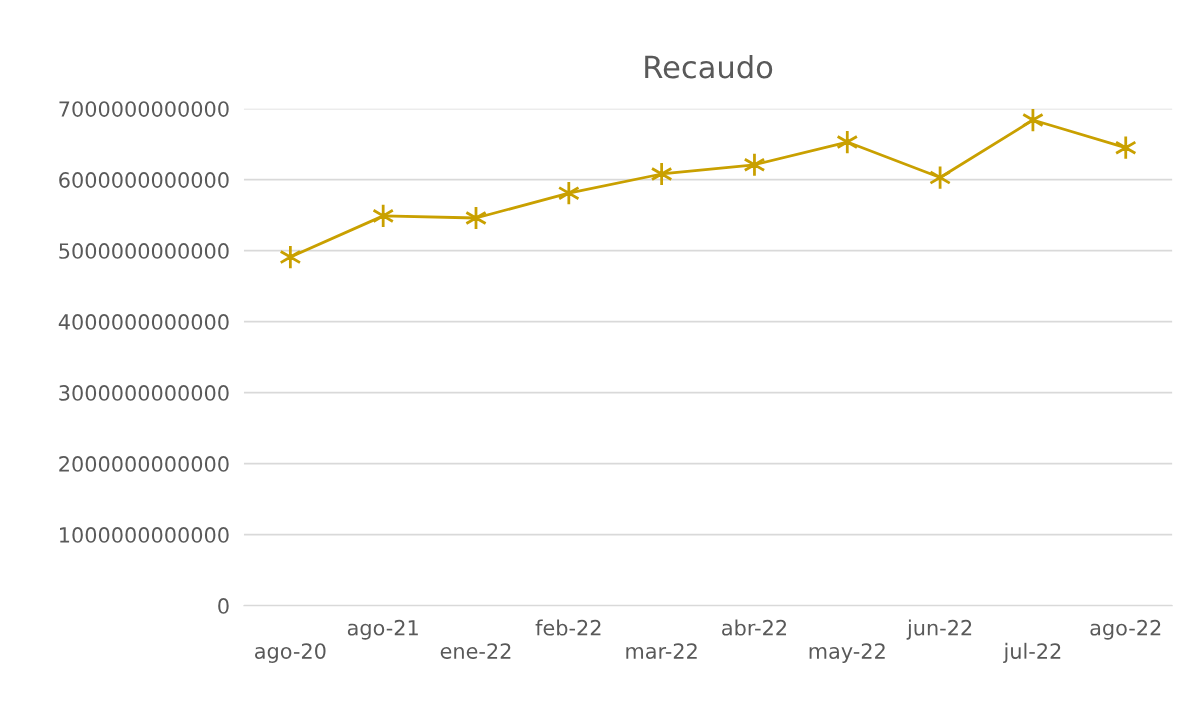 This screenshot has height=715, width=1190. What do you see at coordinates (144, 180) in the screenshot?
I see `y-tick-label: 6000000000000` at bounding box center [144, 180].